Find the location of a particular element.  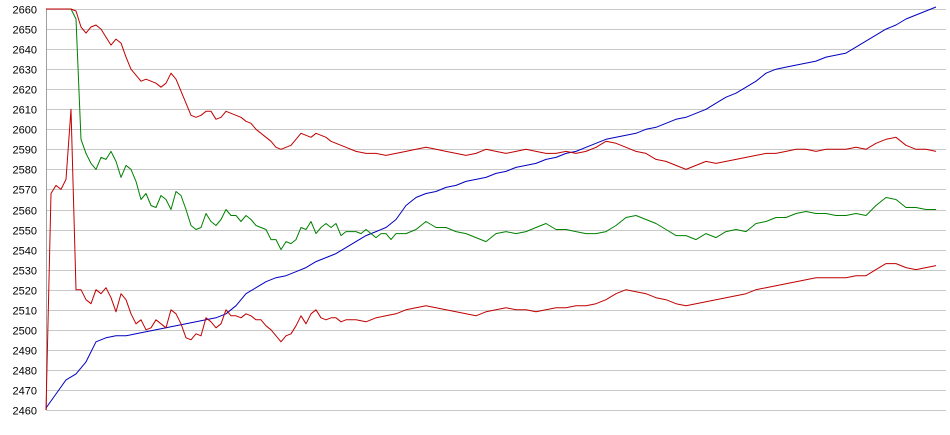

y-tick-label: 2660 is located at coordinates (25, 11).